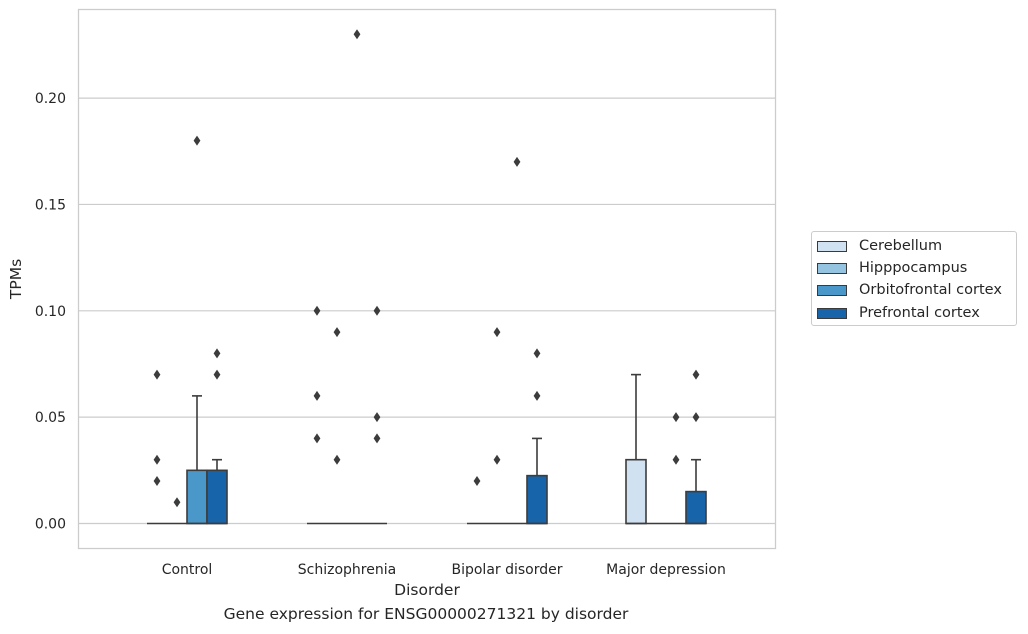 The width and height of the screenshot is (1028, 634). I want to click on x-axis-title: Disorder, so click(427, 590).